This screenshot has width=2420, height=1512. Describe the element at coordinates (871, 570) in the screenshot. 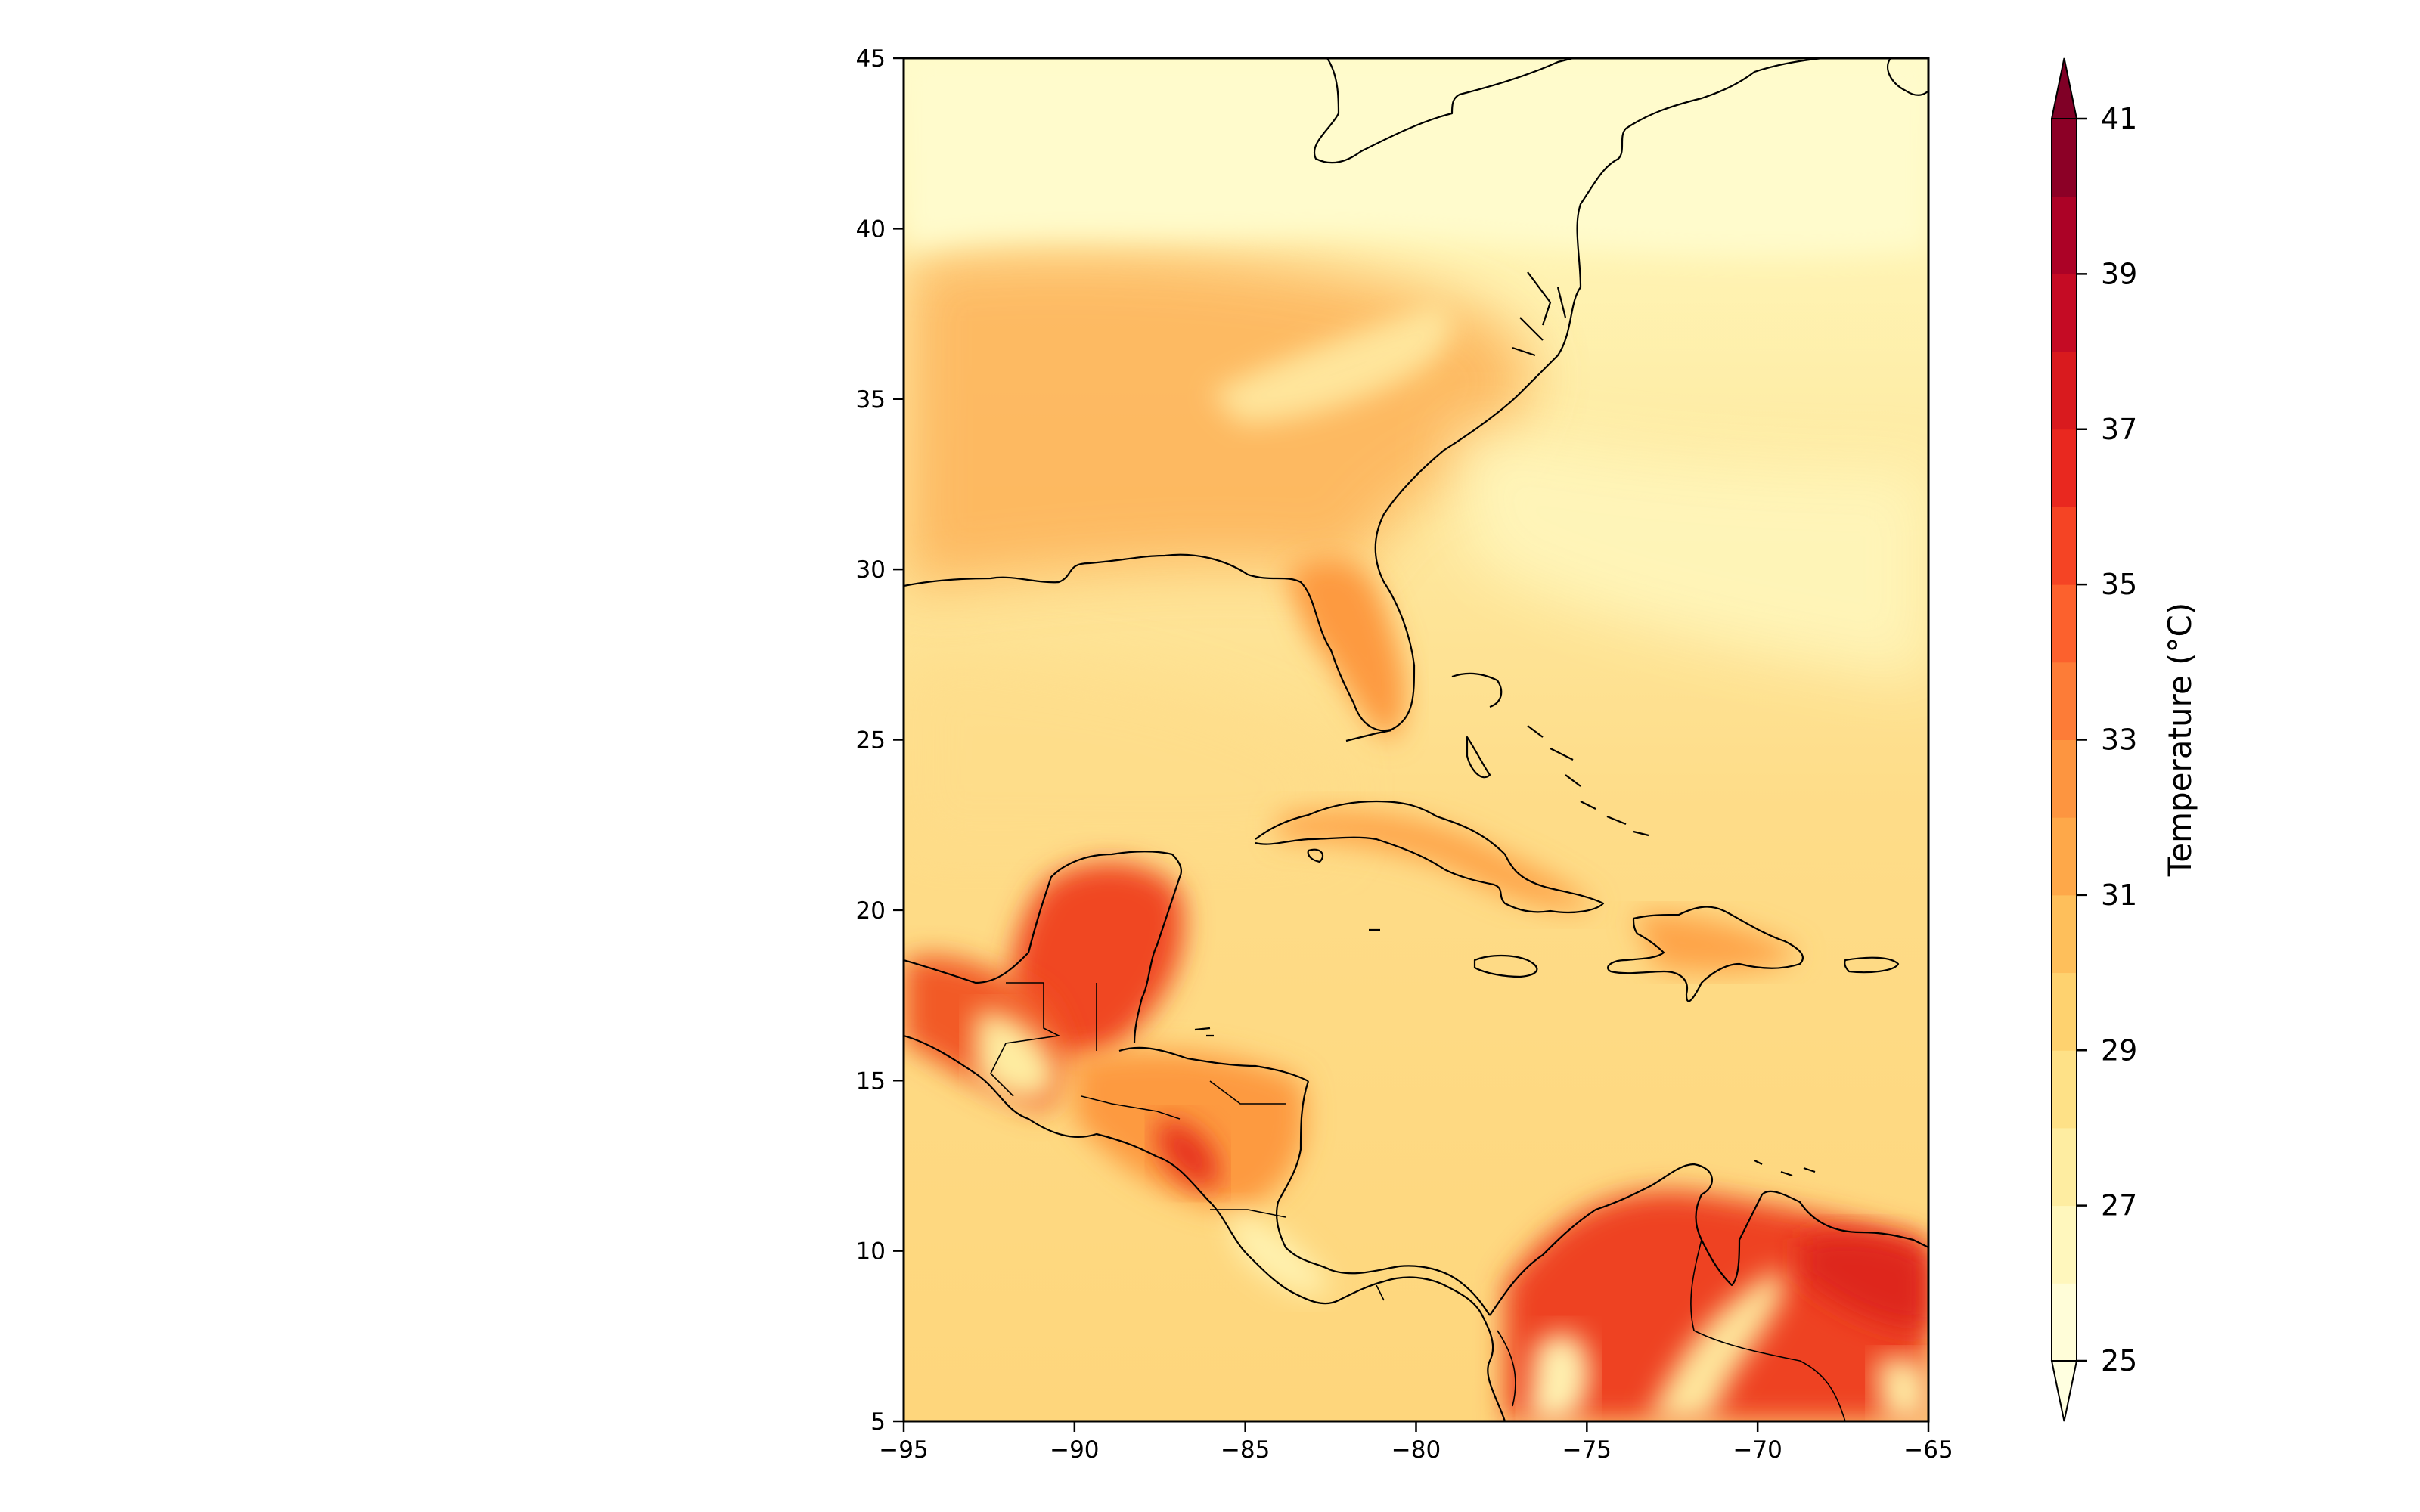

I see `y-tick-label: 30` at that location.